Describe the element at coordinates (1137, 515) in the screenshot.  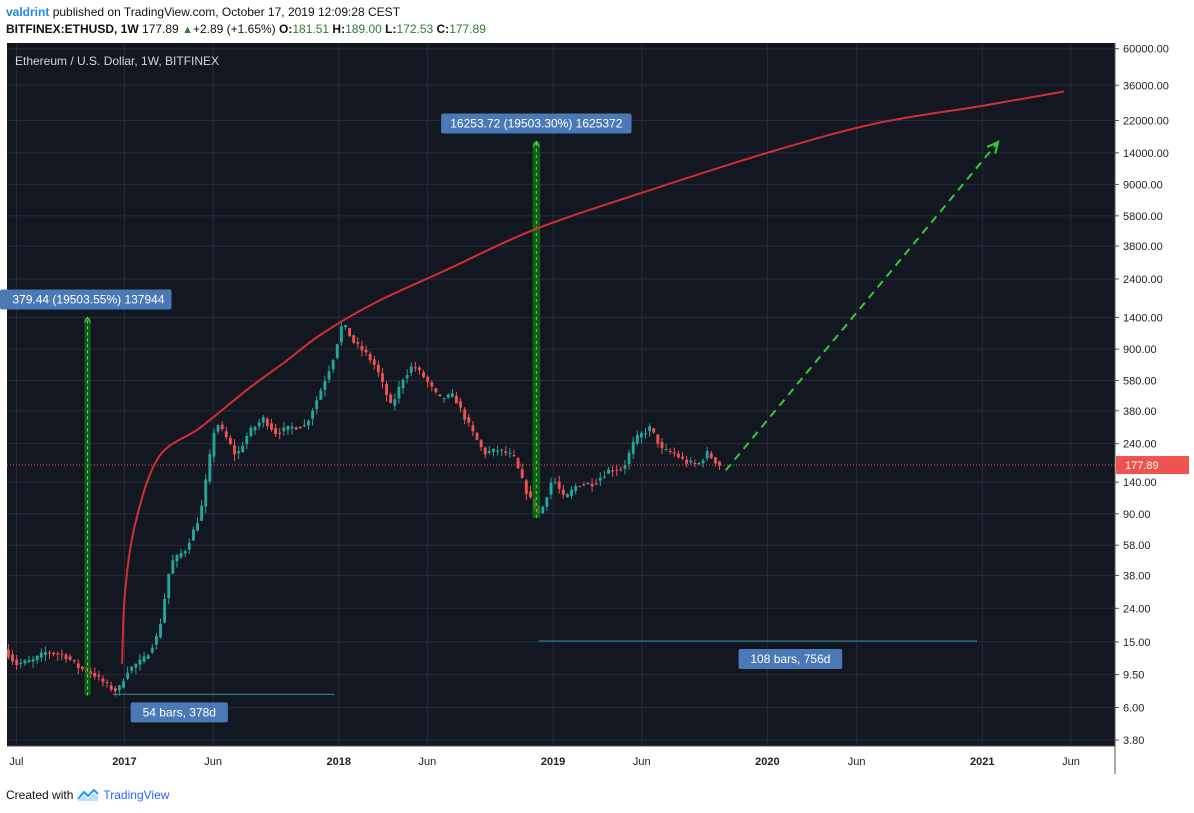
I see `y-tick-label: 90.00` at that location.